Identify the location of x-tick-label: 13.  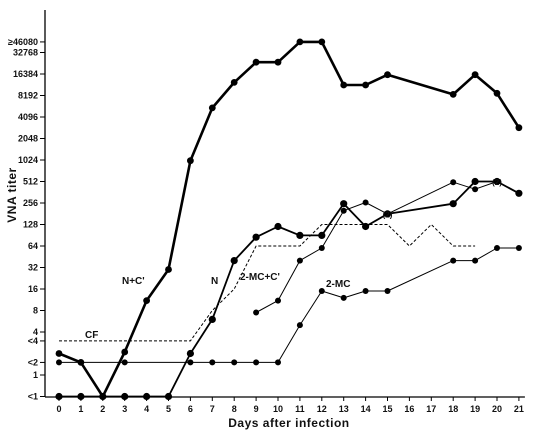
(344, 409).